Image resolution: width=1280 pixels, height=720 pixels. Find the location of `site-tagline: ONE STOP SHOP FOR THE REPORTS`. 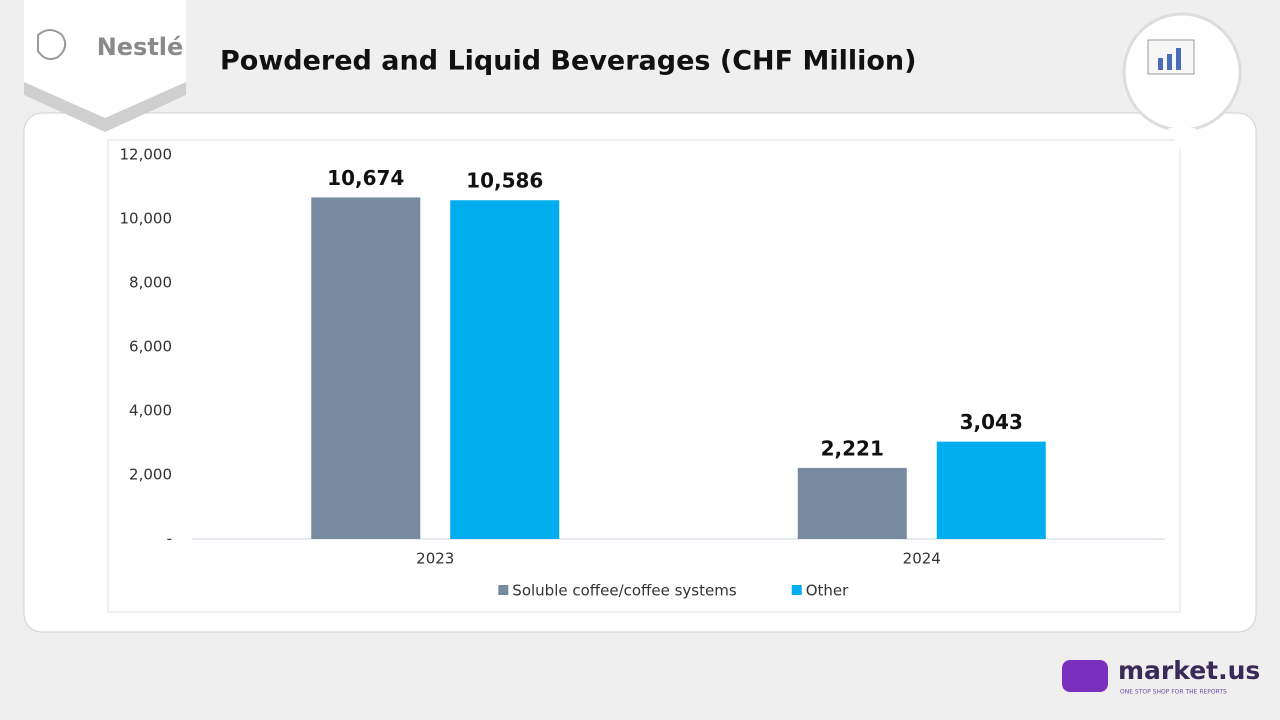

site-tagline: ONE STOP SHOP FOR THE REPORTS is located at coordinates (1173, 692).